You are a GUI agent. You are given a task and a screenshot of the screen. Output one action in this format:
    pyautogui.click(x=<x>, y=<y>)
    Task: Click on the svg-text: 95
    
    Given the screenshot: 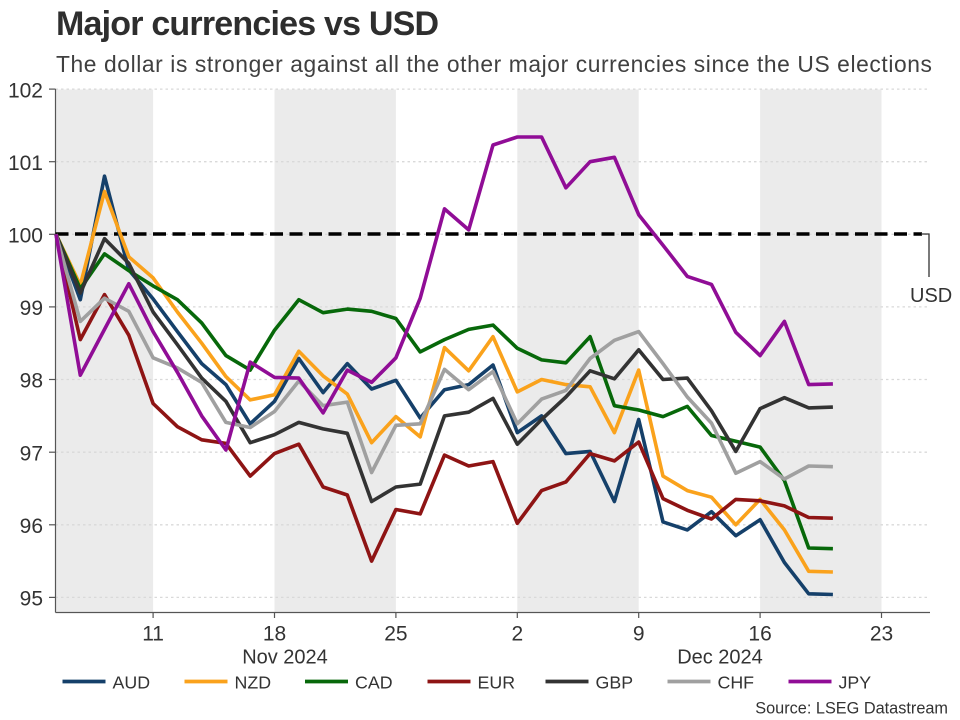 What is the action you would take?
    pyautogui.click(x=31, y=599)
    